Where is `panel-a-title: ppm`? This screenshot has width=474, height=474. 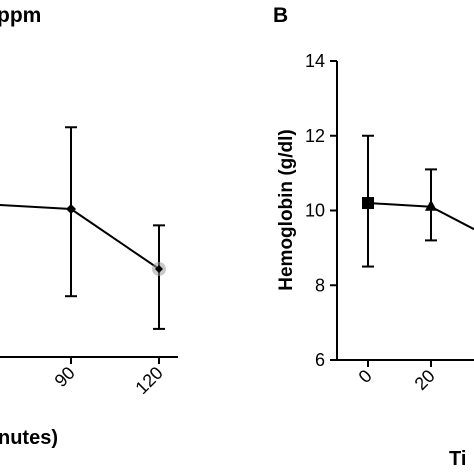 panel-a-title: ppm is located at coordinates (20, 15).